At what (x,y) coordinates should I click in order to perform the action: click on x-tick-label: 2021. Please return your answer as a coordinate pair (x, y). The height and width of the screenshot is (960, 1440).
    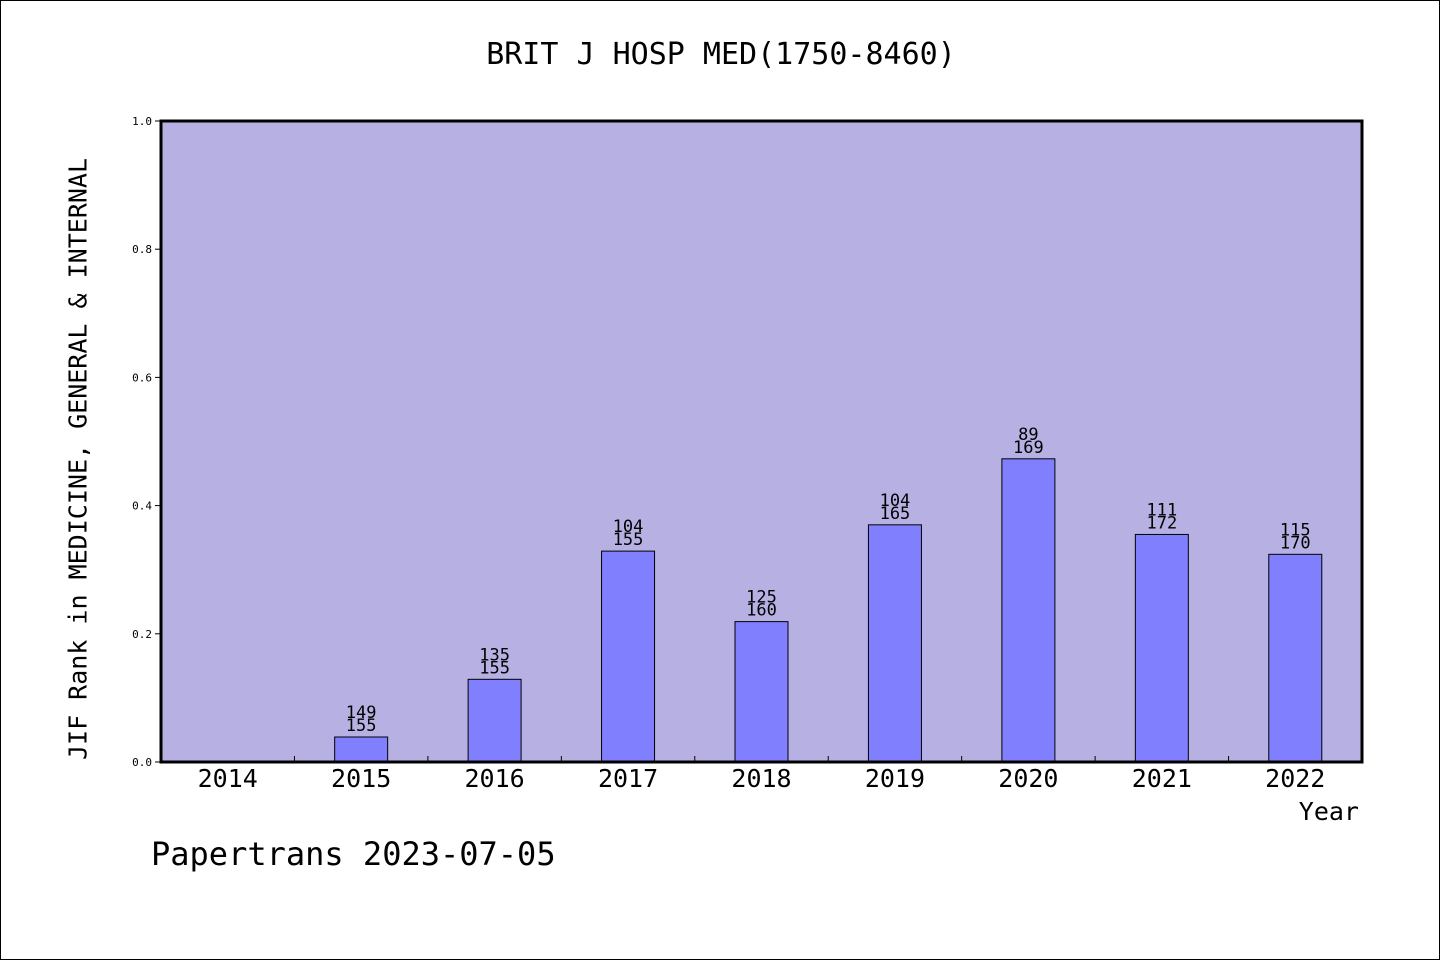
    Looking at the image, I should click on (1162, 778).